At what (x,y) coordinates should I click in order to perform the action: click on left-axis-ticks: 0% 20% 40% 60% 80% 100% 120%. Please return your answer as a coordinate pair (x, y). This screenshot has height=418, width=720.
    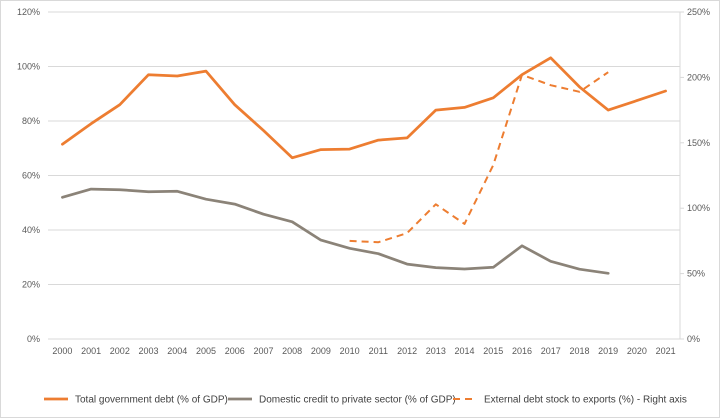
    Looking at the image, I should click on (28, 175).